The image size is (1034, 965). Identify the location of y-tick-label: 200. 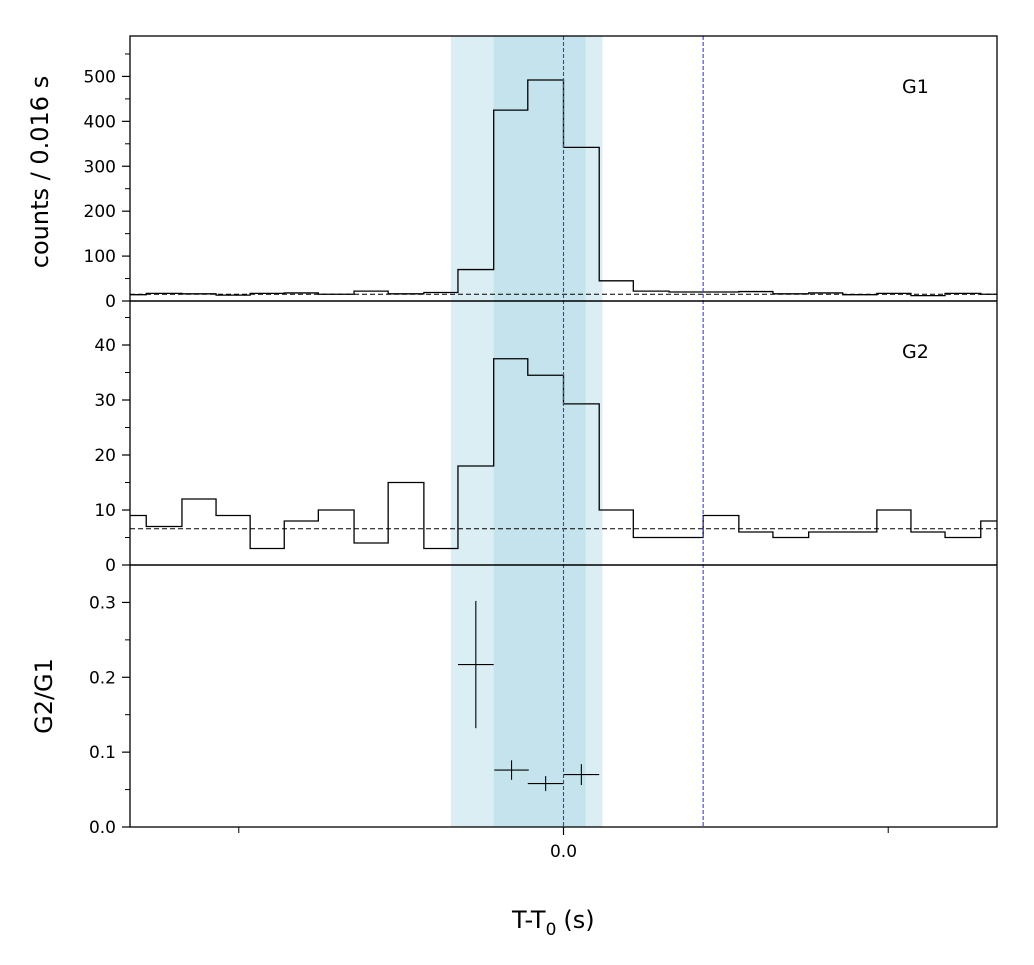
(100, 212).